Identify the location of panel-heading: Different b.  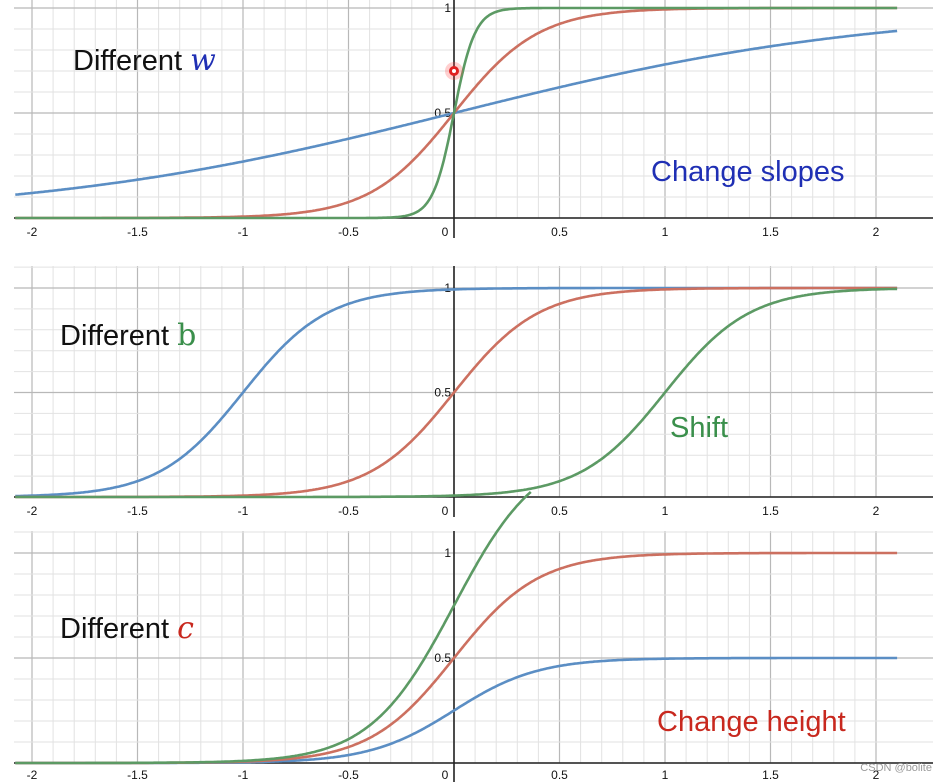
(128, 335).